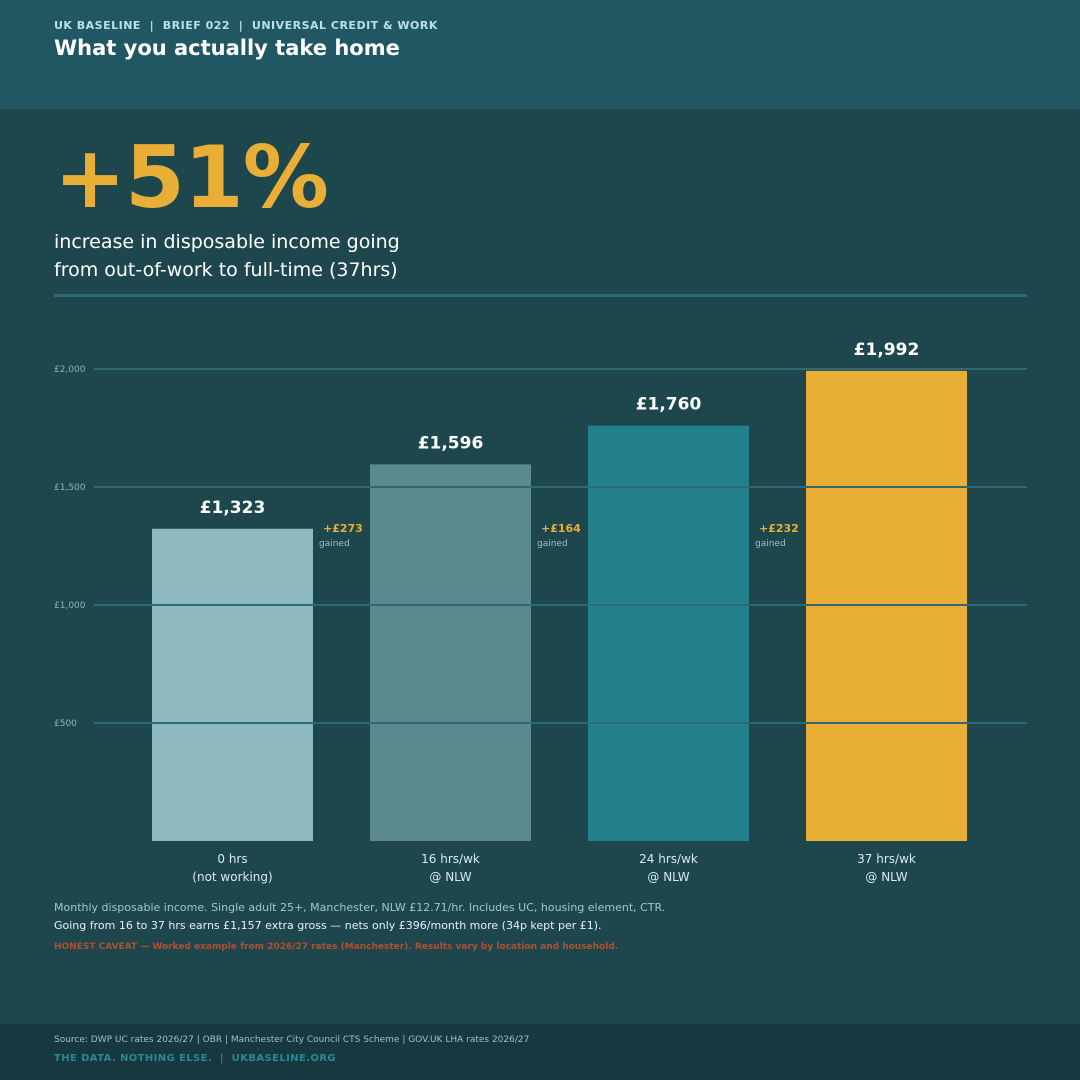 The height and width of the screenshot is (1080, 1080). Describe the element at coordinates (233, 508) in the screenshot. I see `value-label-0: £1,323` at that location.